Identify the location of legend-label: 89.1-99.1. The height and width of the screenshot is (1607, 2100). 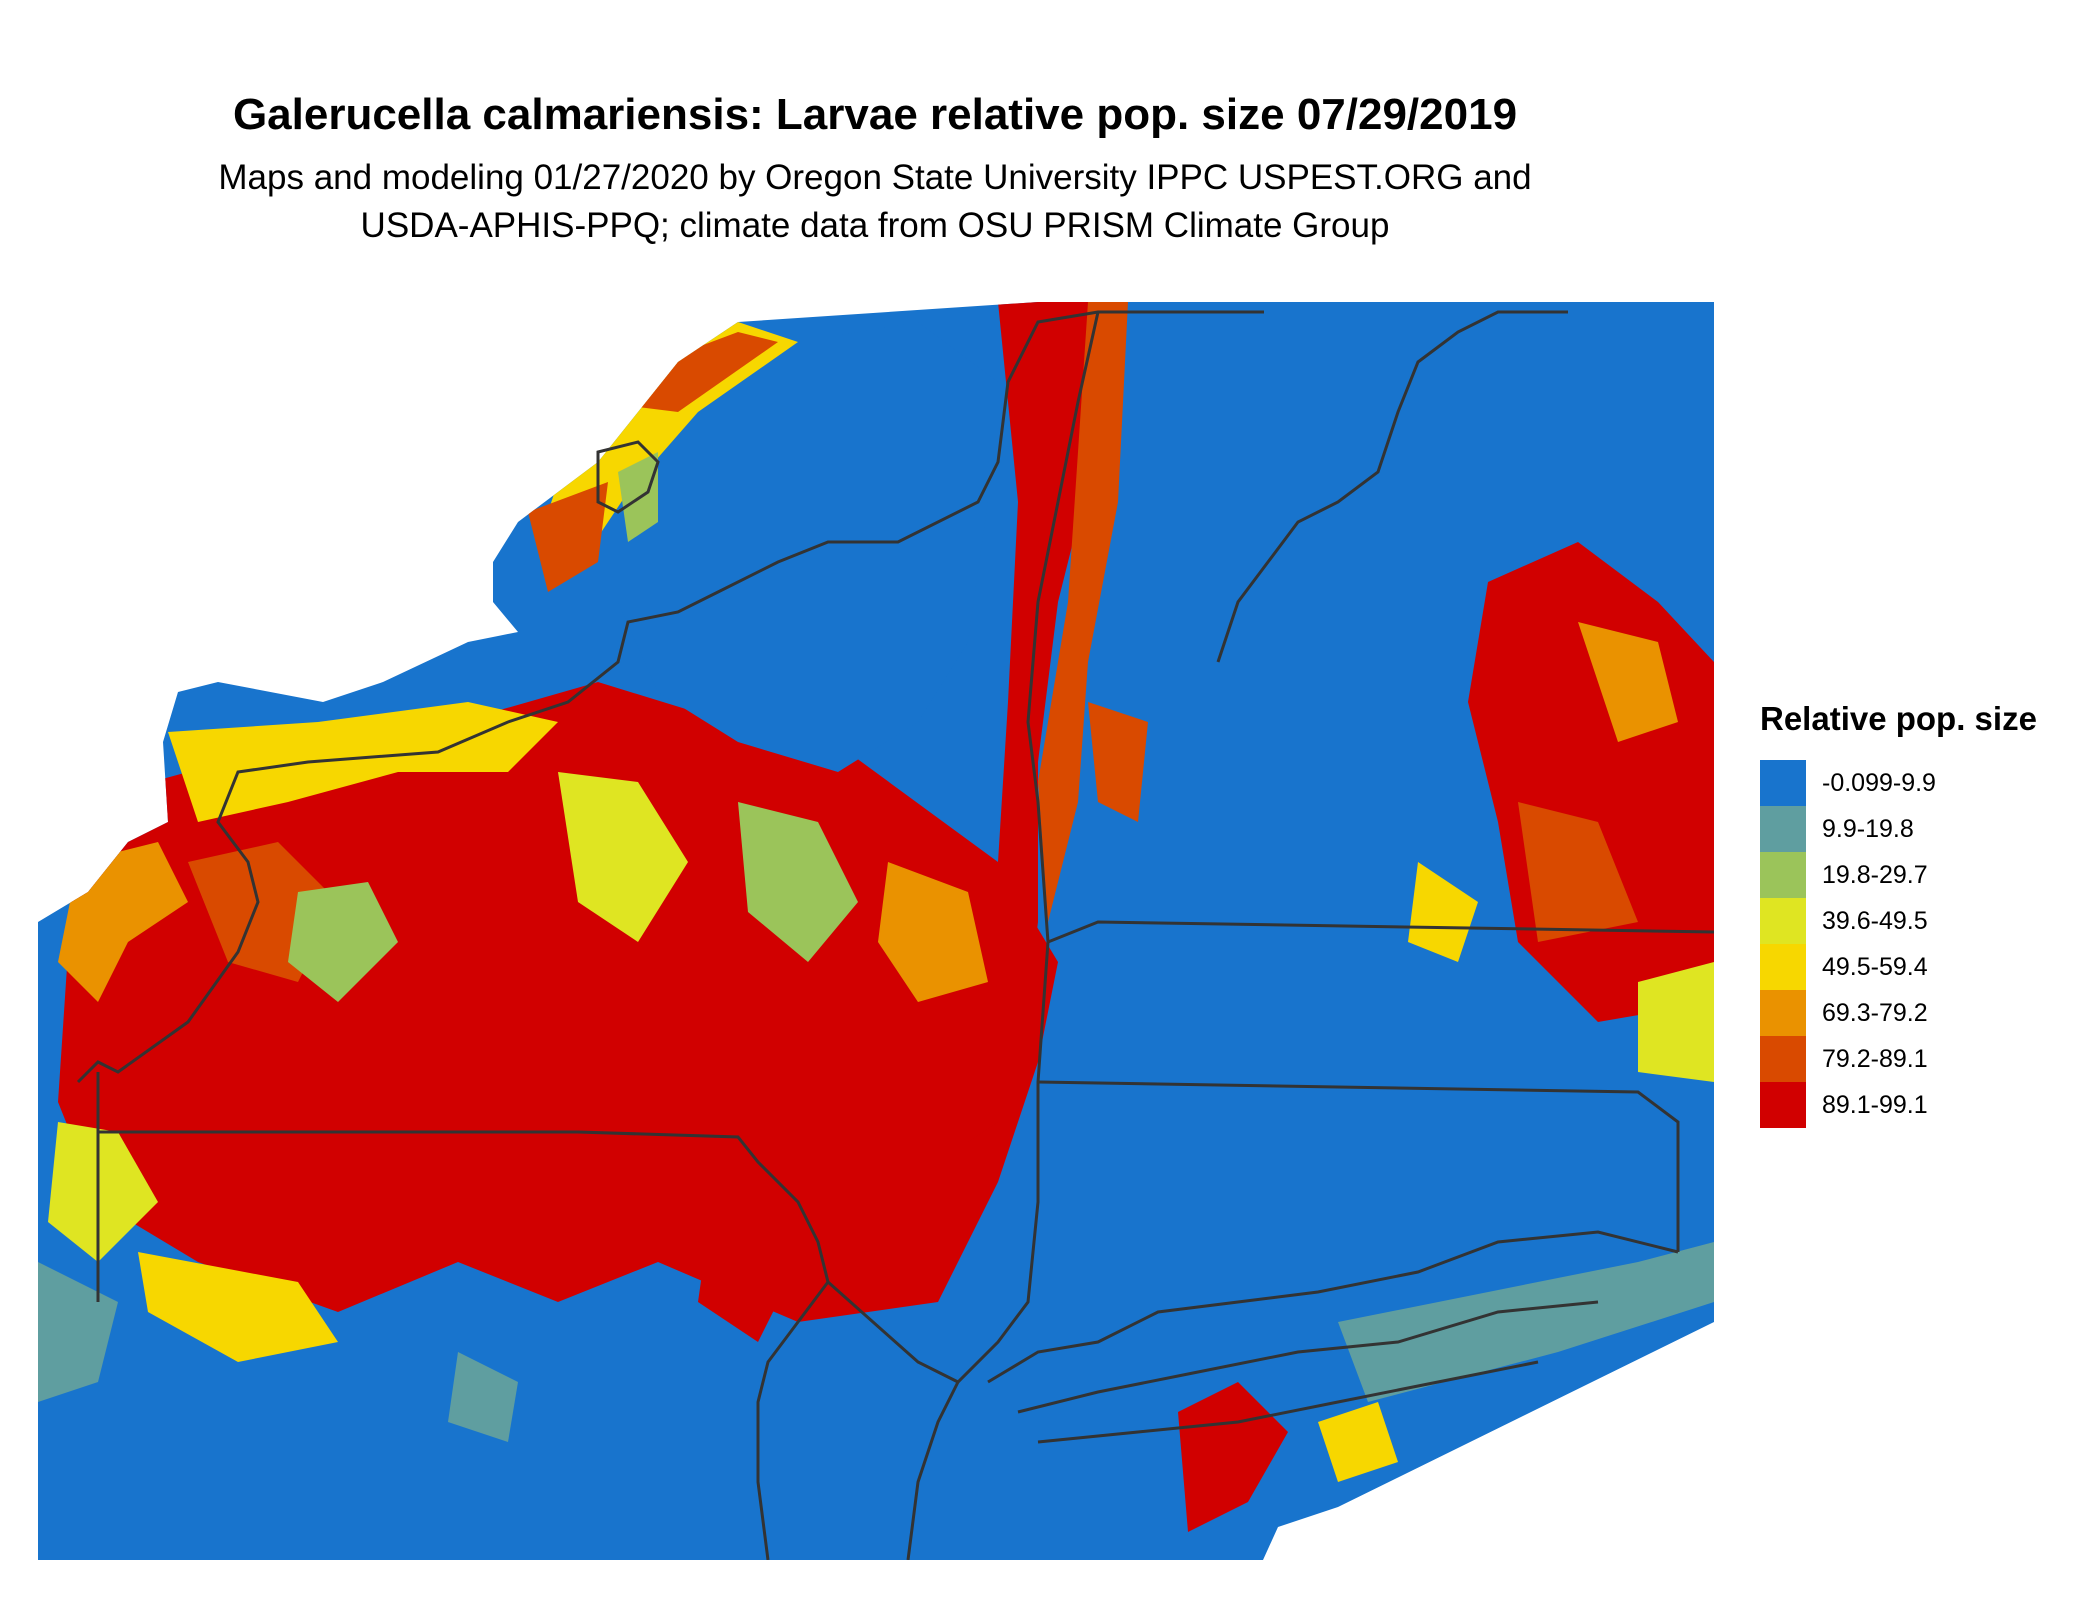
(1875, 1104).